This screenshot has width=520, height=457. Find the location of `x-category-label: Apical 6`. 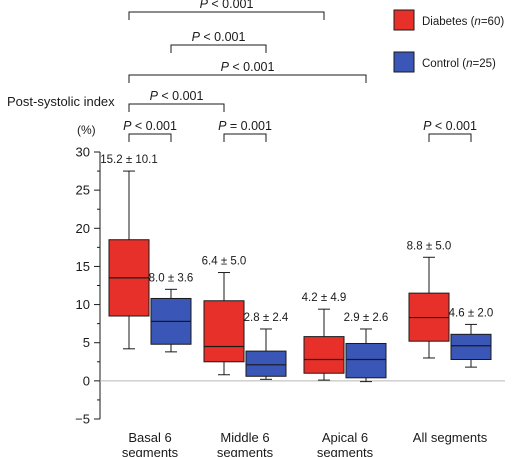

x-category-label: Apical 6 is located at coordinates (345, 437).